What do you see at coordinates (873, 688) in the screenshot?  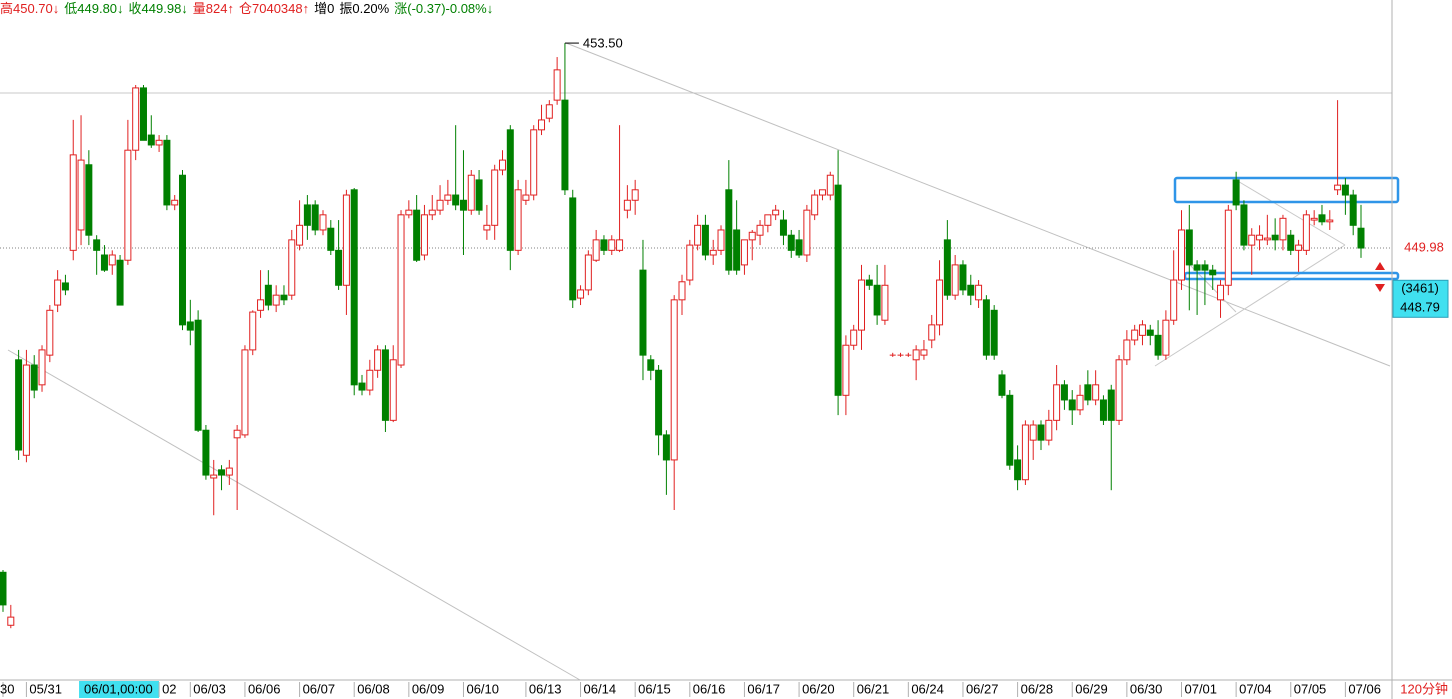 I see `x-tick-label: 06/21` at bounding box center [873, 688].